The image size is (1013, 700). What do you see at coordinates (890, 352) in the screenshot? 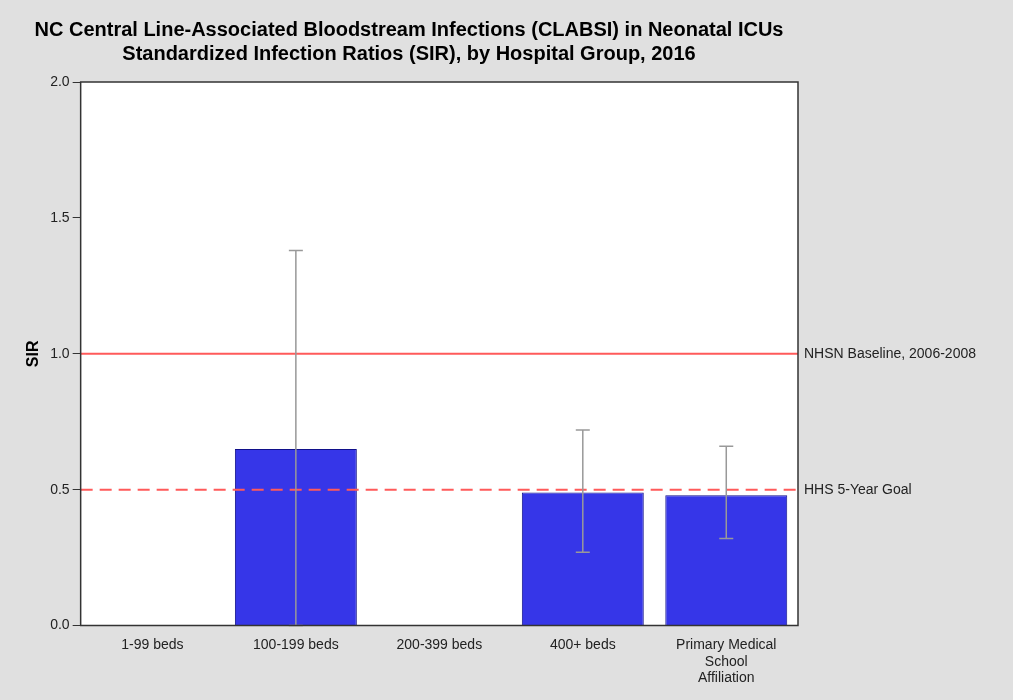
I see `ref-line-label: NHSN Baseline, 2006-2008` at bounding box center [890, 352].